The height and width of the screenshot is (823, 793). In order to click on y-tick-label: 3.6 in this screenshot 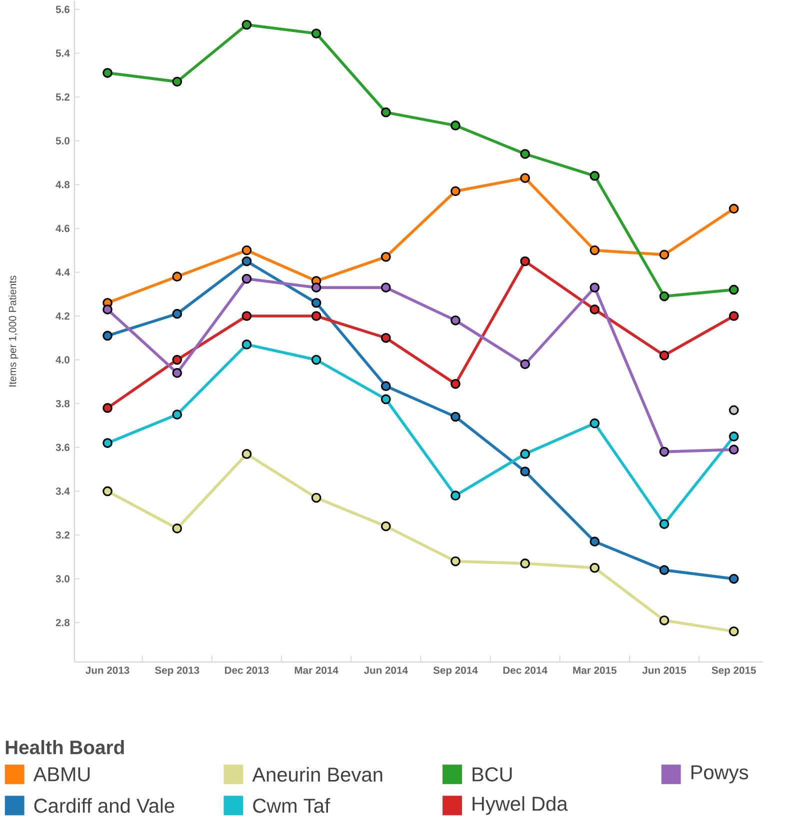, I will do `click(63, 448)`.